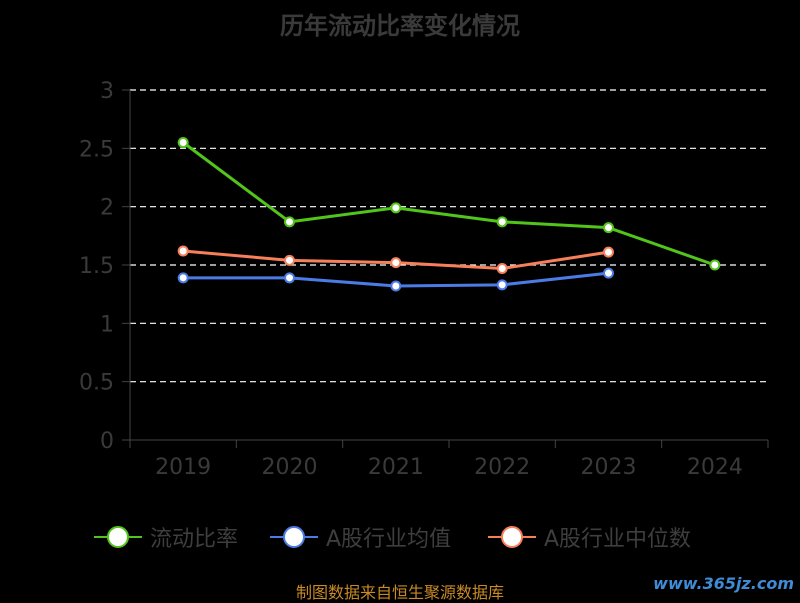  I want to click on legend-item-industry-median: A股行业中位数, so click(589, 537).